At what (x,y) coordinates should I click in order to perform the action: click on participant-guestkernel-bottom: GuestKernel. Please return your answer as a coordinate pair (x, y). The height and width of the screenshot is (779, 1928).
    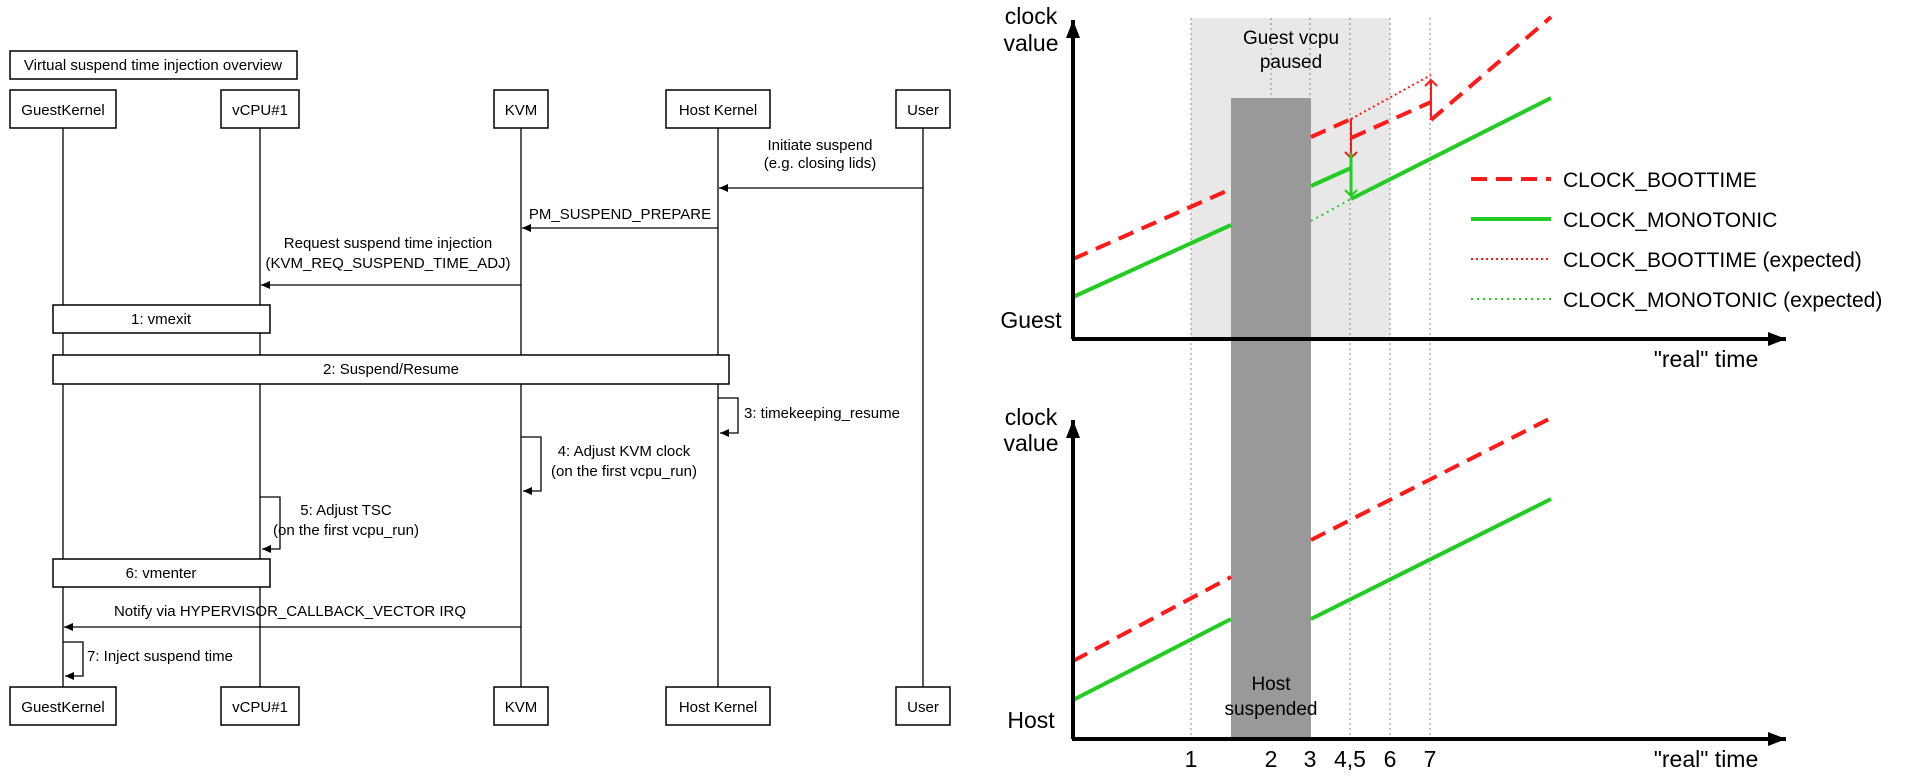
    Looking at the image, I should click on (62, 707).